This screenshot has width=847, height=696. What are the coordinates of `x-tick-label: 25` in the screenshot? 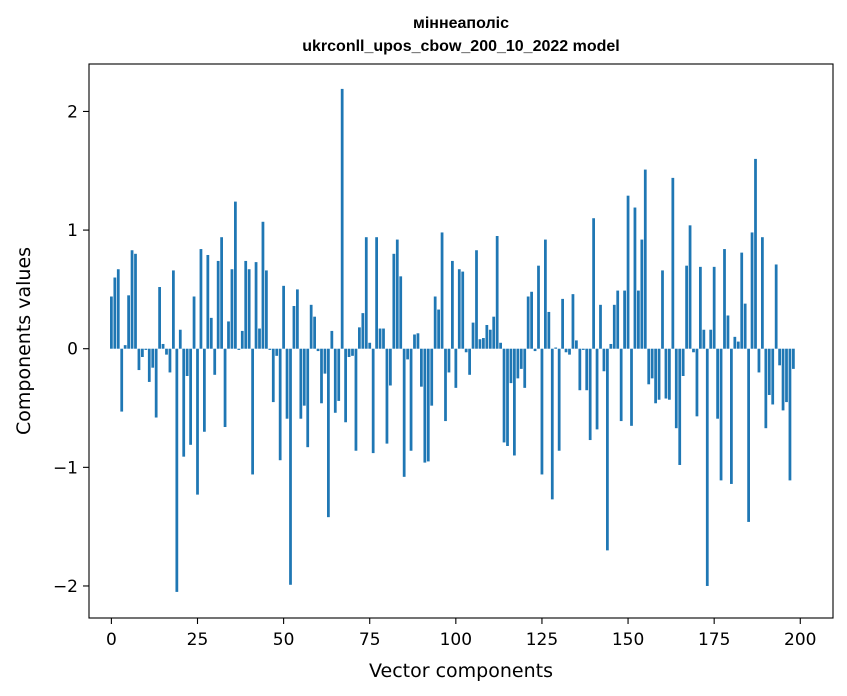 It's located at (198, 640).